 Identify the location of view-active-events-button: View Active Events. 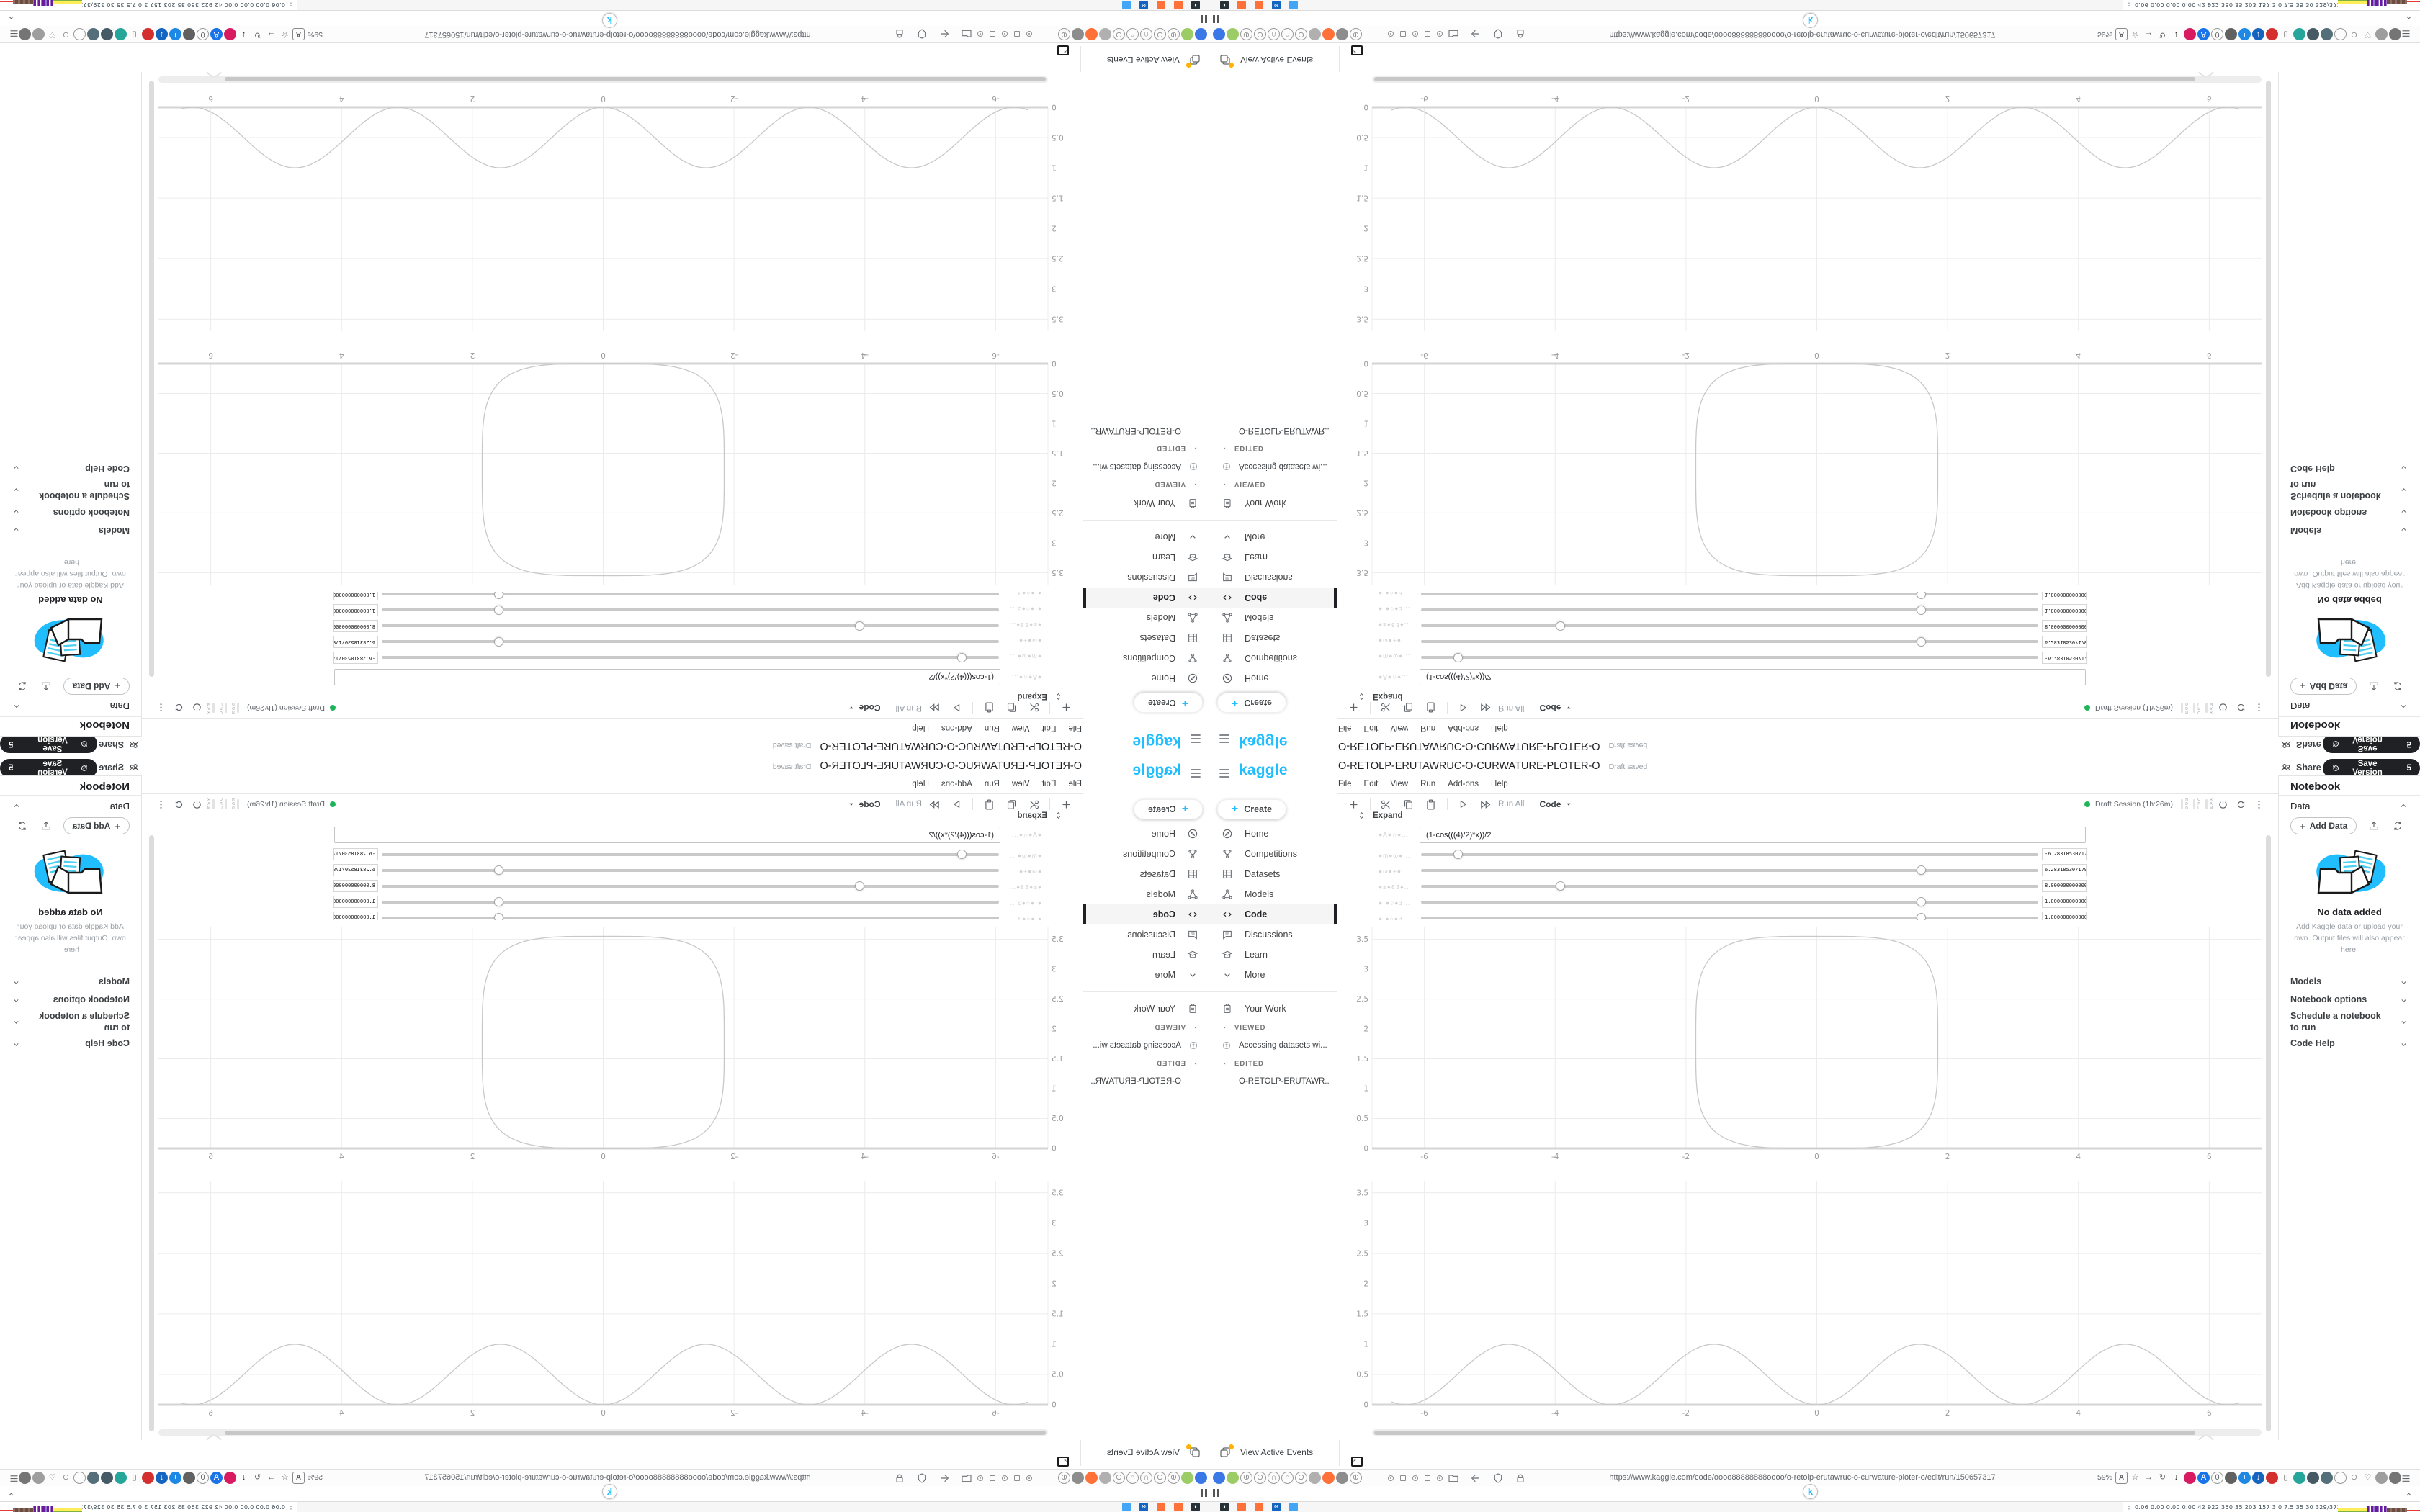
(1154, 60).